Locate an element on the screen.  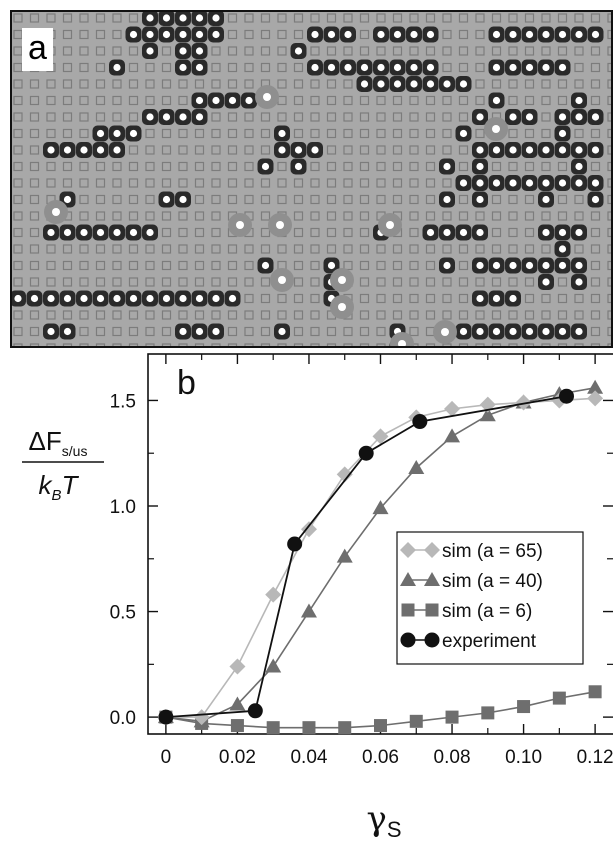
x-tick-label: 0.12 is located at coordinates (595, 757).